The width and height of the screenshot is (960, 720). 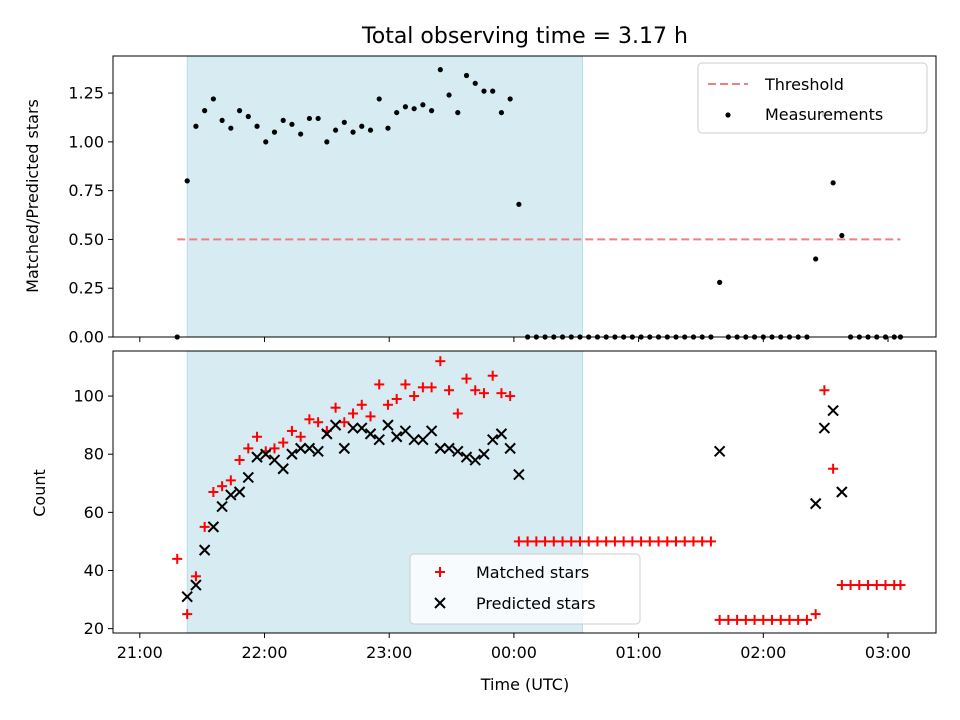 What do you see at coordinates (514, 652) in the screenshot?
I see `x-tick-label: 00:00` at bounding box center [514, 652].